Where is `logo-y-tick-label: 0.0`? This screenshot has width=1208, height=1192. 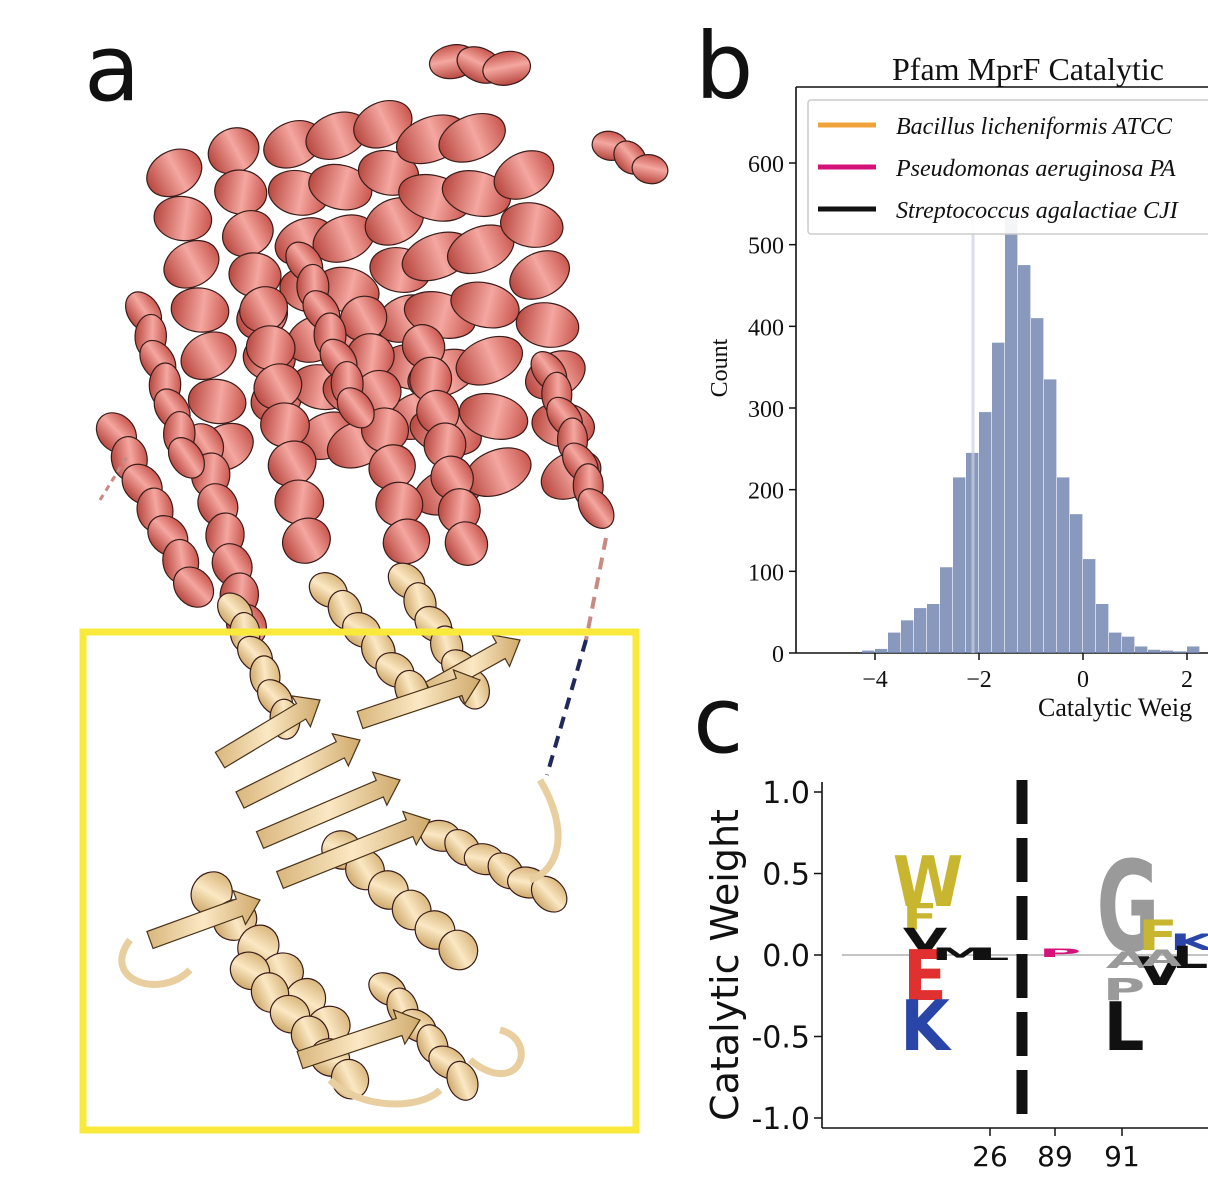
logo-y-tick-label: 0.0 is located at coordinates (786, 956).